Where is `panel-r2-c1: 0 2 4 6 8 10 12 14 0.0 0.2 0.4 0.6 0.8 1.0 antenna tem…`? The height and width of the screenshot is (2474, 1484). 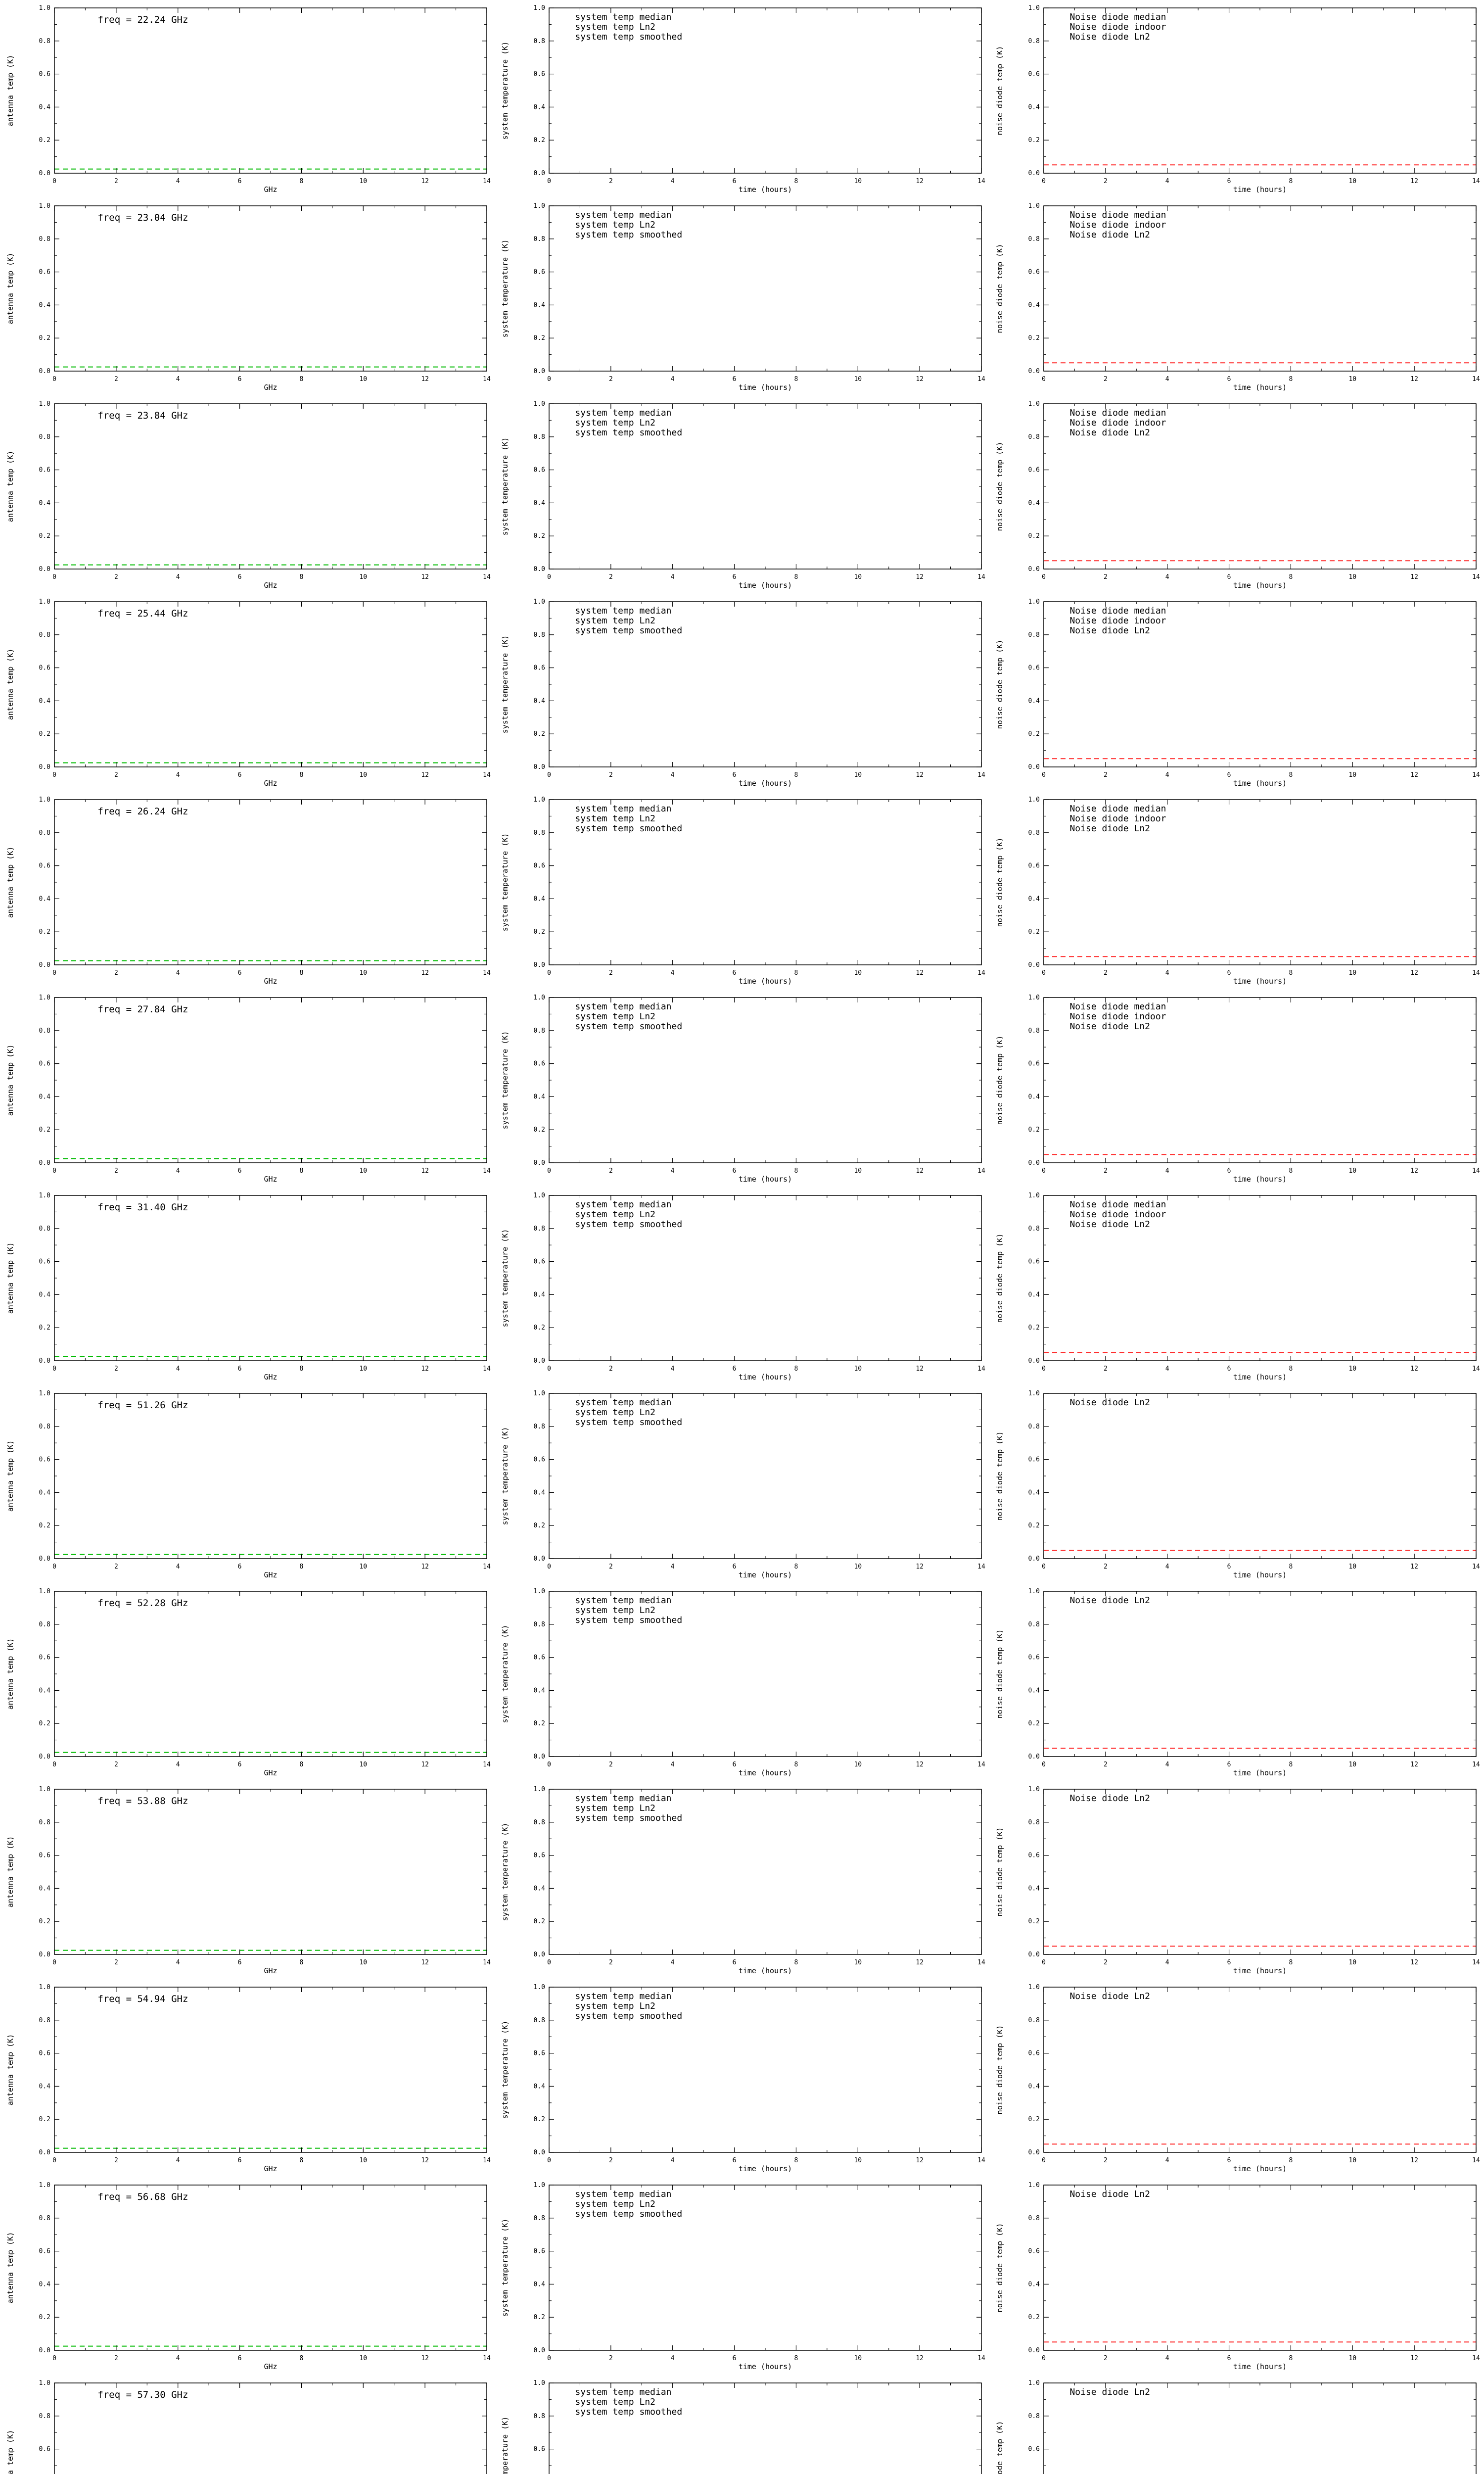 panel-r2-c1: 0 2 4 6 8 10 12 14 0.0 0.2 0.4 0.6 0.8 1.0 antenna tem… is located at coordinates (248, 297).